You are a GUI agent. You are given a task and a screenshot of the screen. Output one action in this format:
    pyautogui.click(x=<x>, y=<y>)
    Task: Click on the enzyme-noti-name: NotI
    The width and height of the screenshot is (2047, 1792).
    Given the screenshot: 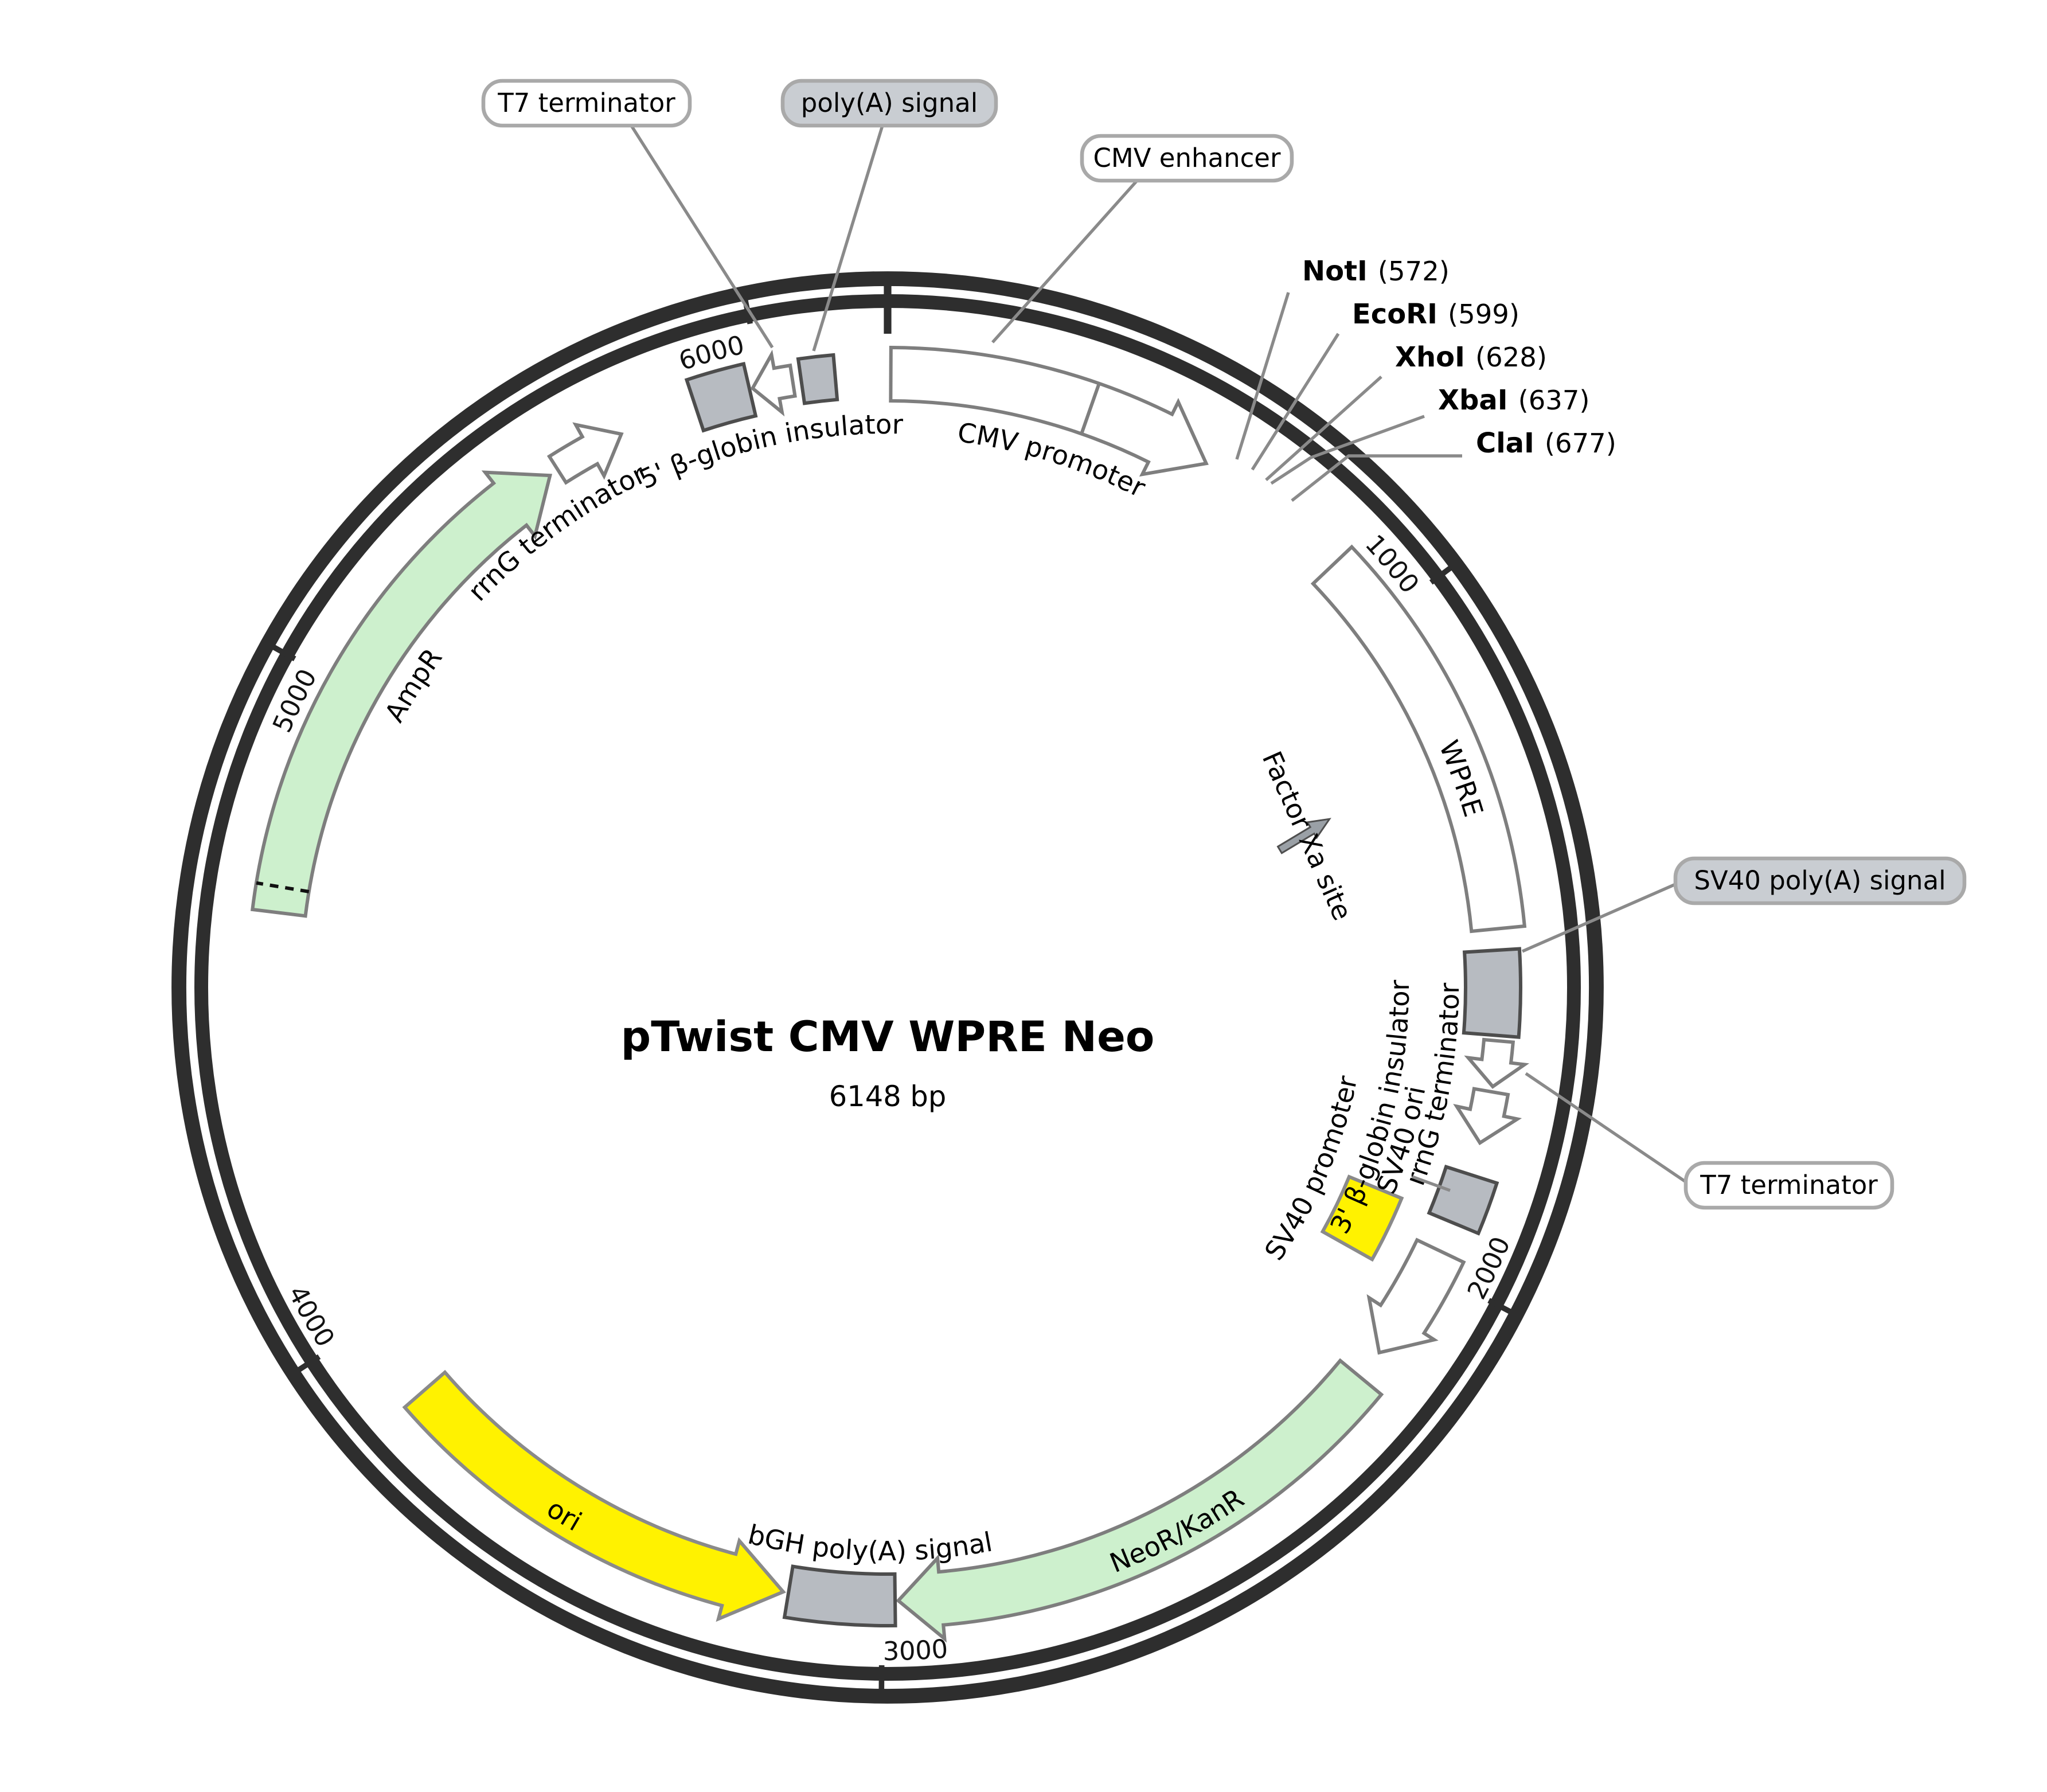 What is the action you would take?
    pyautogui.click(x=1335, y=271)
    